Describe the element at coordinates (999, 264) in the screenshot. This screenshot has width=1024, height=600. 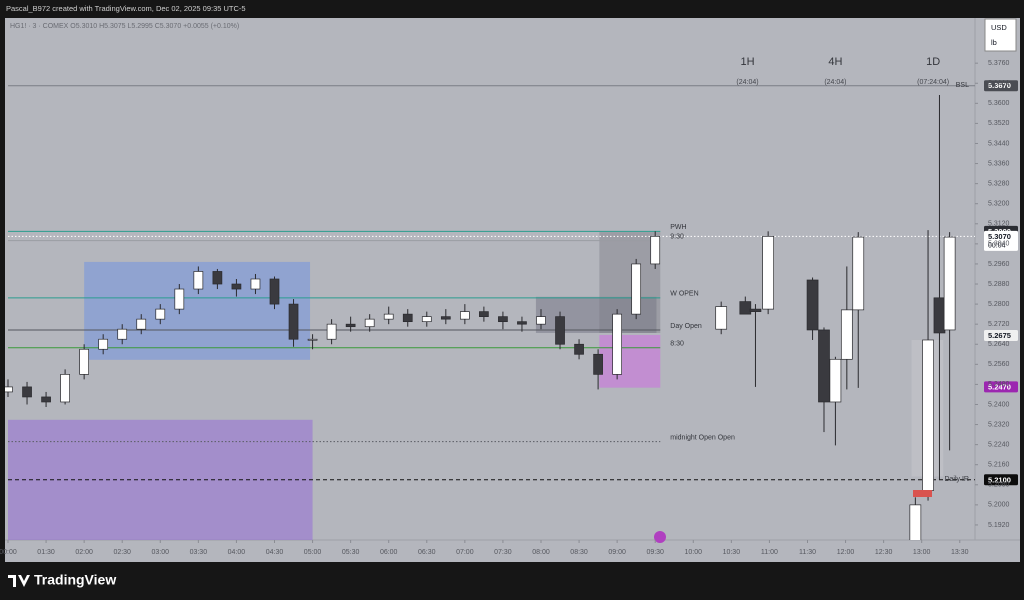
I see `y-tick-label: 5.2960` at that location.